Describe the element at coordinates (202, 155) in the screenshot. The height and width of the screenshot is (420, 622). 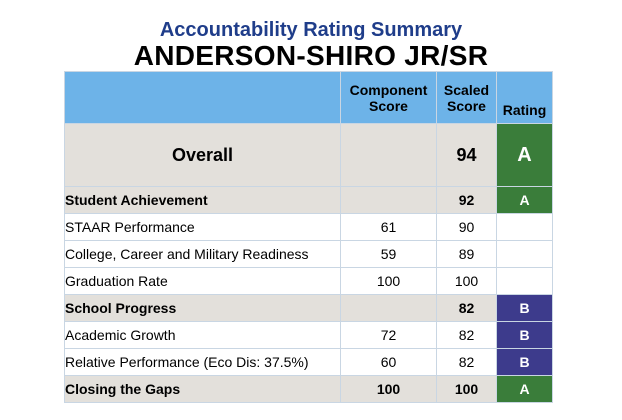
I see `row-label: Overall` at that location.